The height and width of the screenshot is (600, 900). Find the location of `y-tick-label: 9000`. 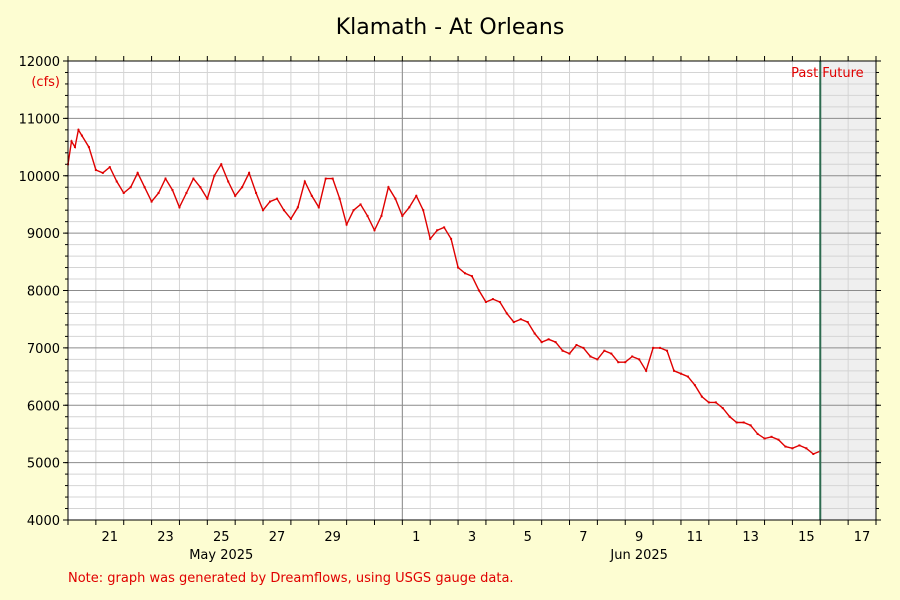

y-tick-label: 9000 is located at coordinates (43, 234).